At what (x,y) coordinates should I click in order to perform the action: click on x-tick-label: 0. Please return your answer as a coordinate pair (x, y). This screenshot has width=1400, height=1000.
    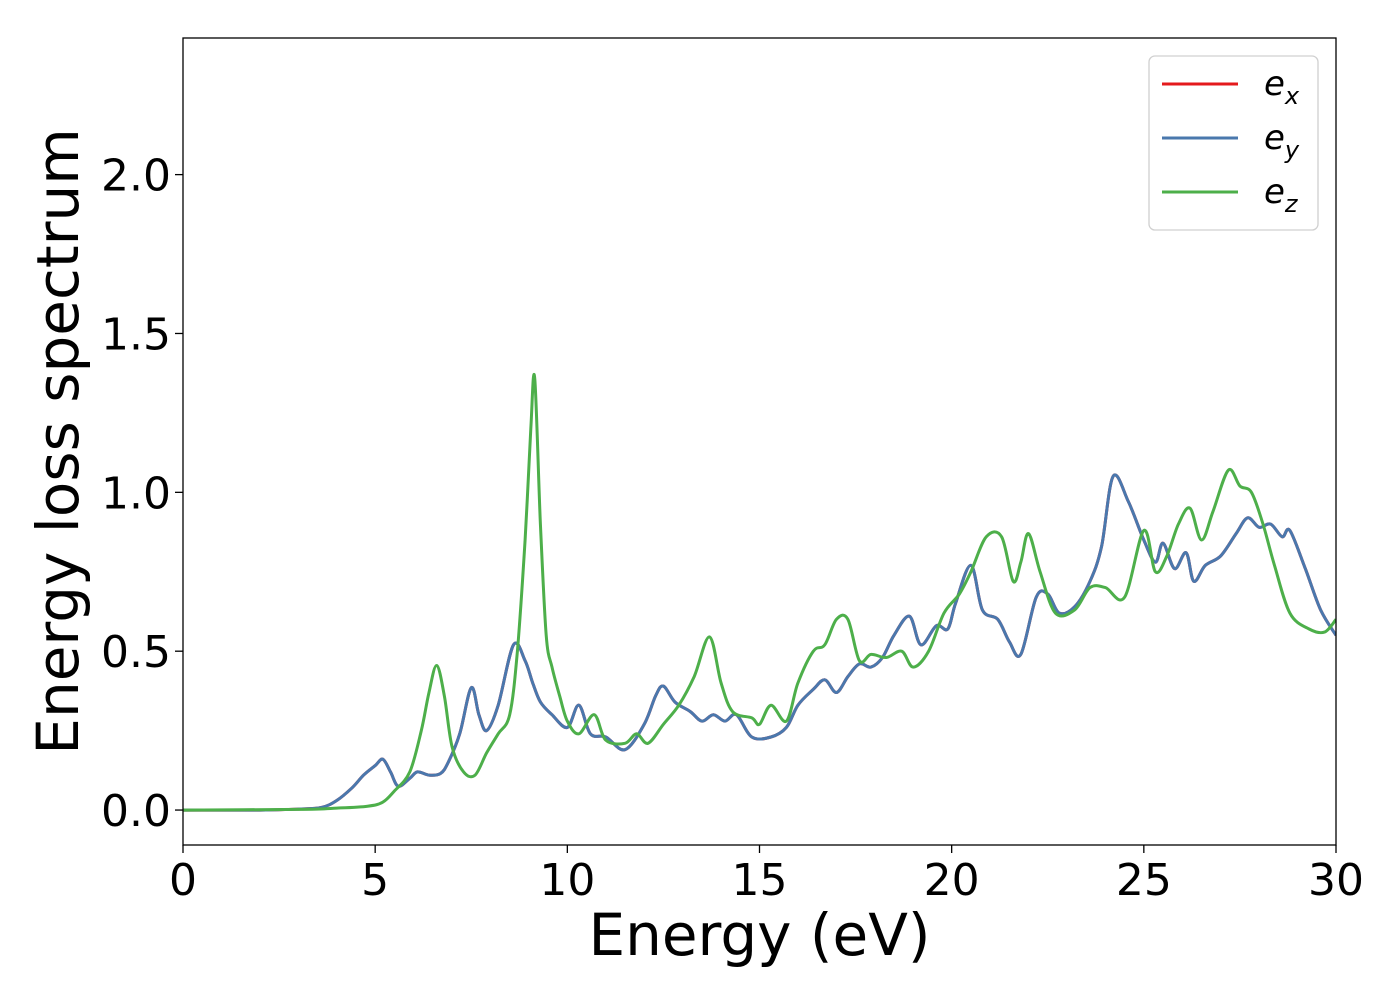
    Looking at the image, I should click on (183, 880).